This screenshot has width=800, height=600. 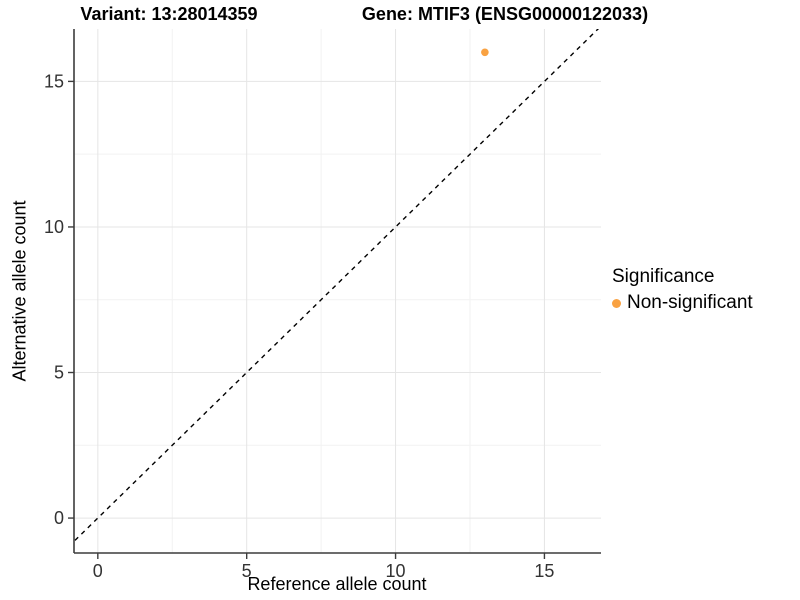 I want to click on legend-entry-nonsignificant: Non-significant, so click(x=682, y=303).